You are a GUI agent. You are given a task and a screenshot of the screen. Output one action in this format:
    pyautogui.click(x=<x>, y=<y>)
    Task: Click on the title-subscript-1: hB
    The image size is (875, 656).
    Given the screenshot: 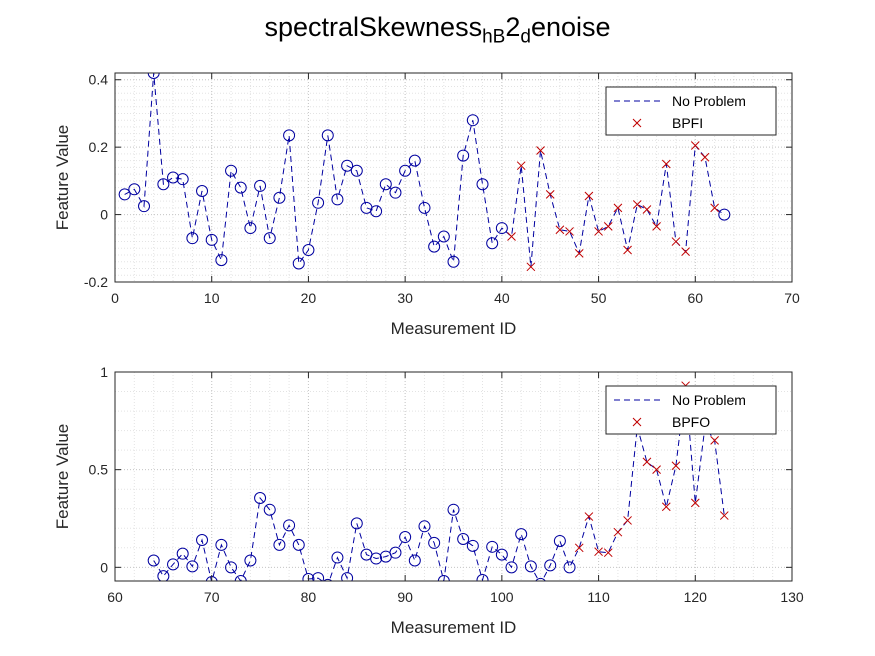 What is the action you would take?
    pyautogui.click(x=494, y=37)
    